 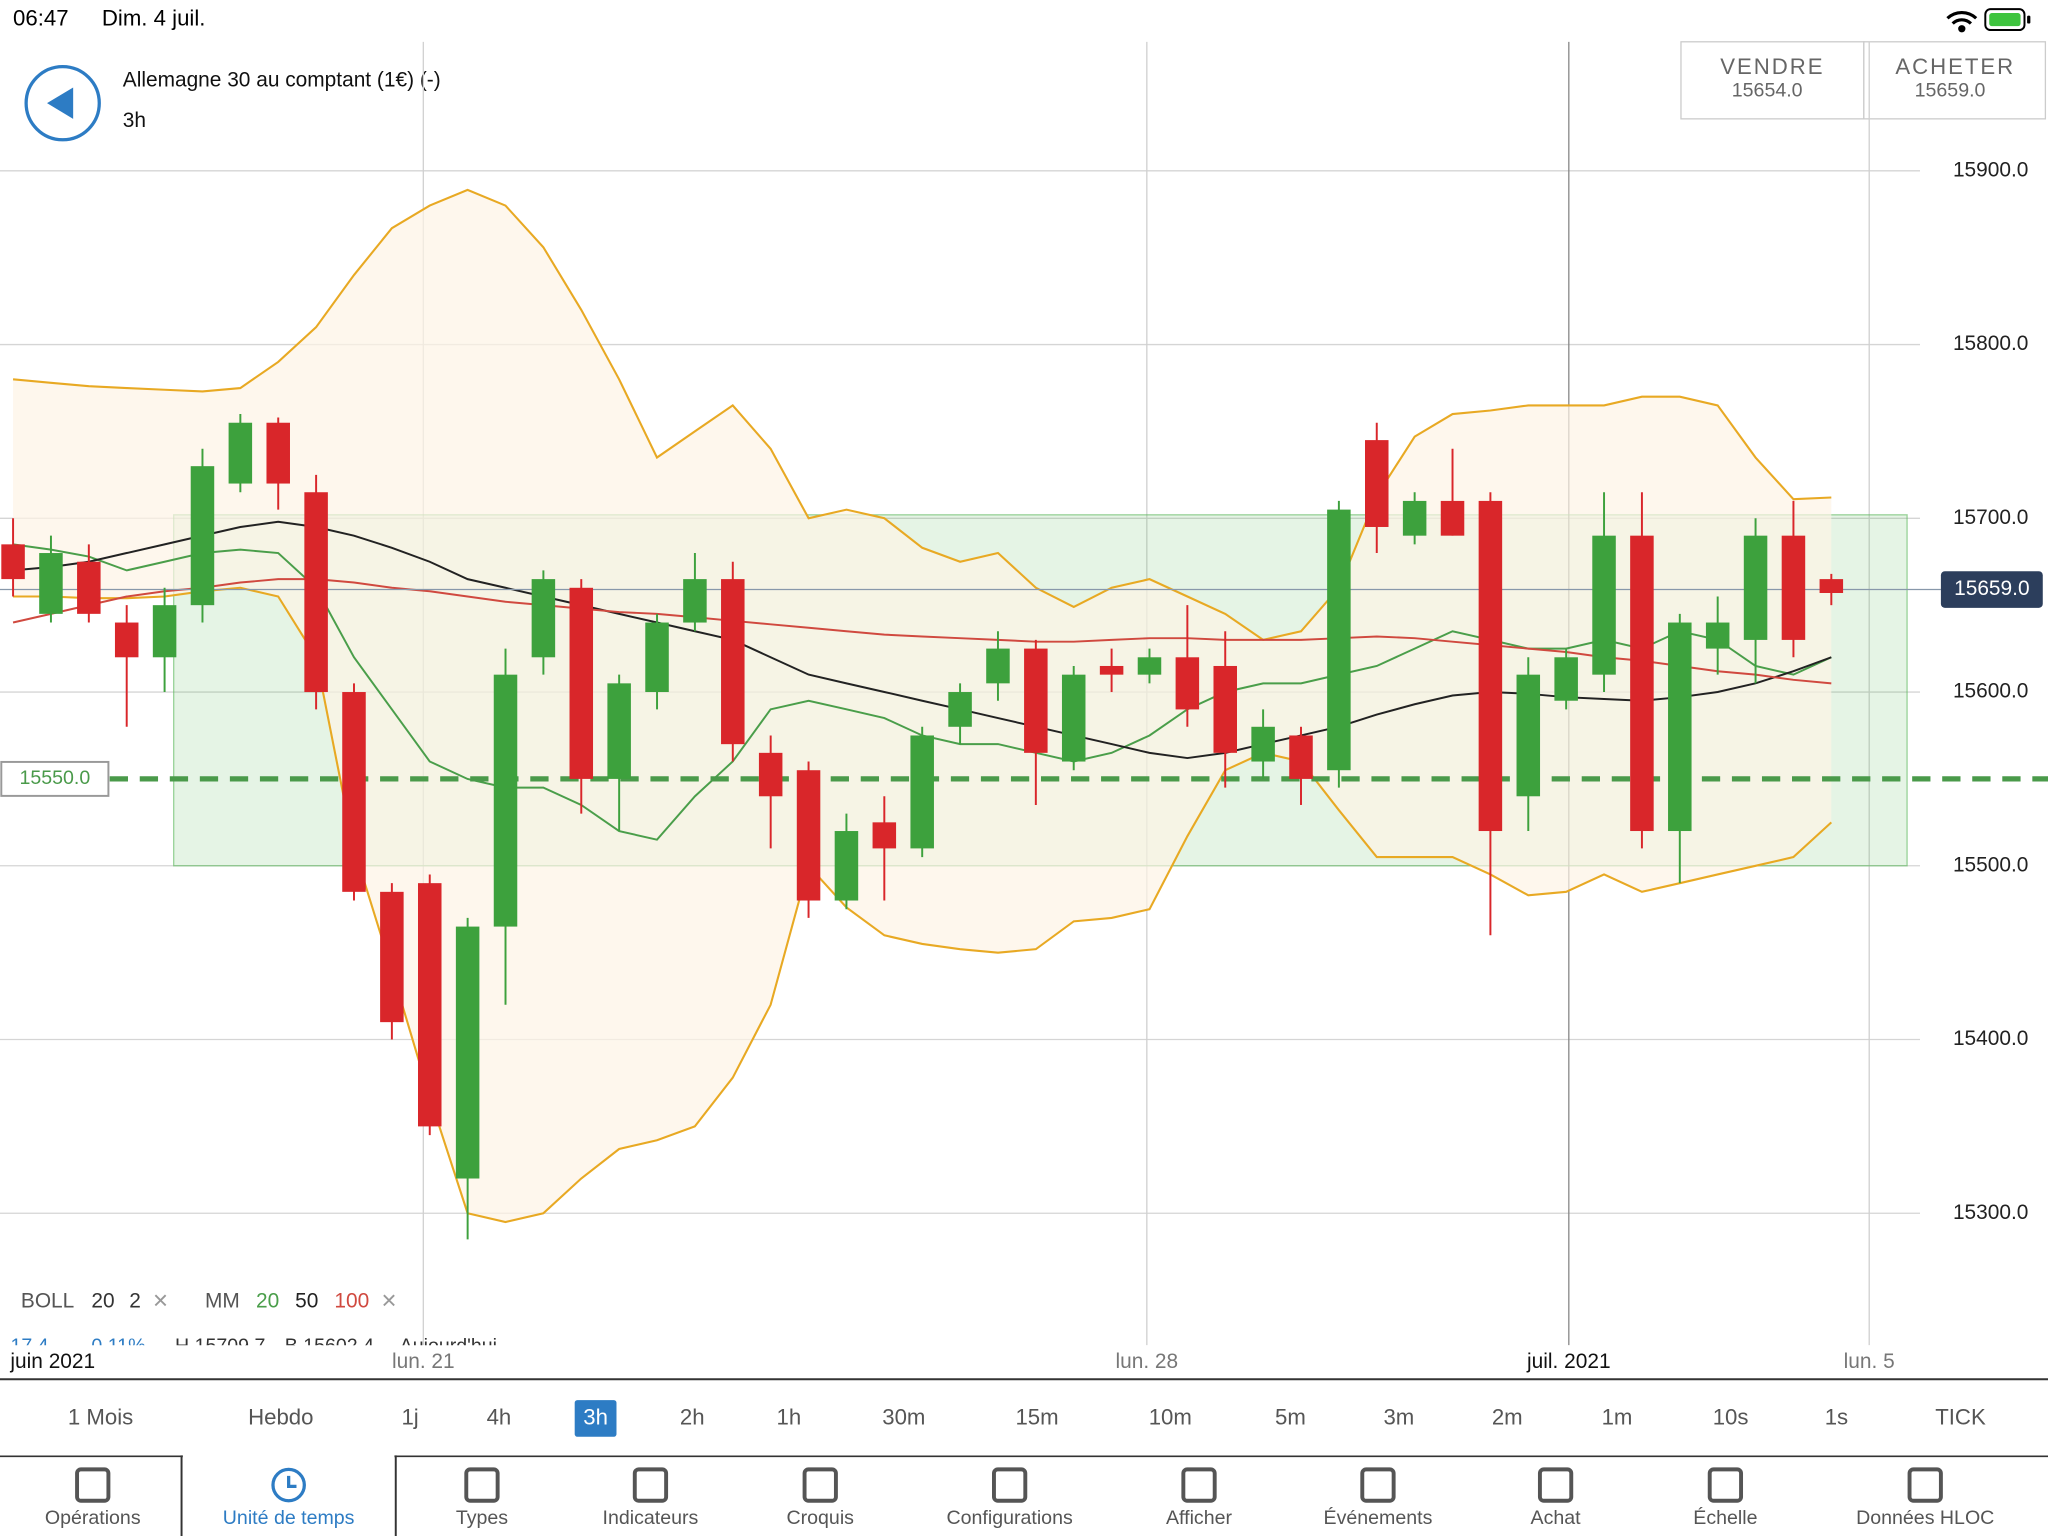 I want to click on y-tick-label: 15700.0, so click(x=1990, y=517).